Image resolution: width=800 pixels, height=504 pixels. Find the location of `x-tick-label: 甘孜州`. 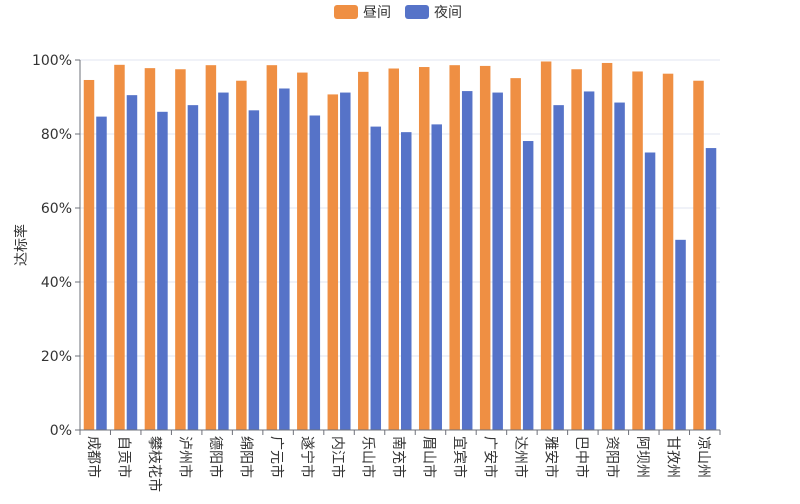

x-tick-label: 甘孜州 is located at coordinates (672, 457).